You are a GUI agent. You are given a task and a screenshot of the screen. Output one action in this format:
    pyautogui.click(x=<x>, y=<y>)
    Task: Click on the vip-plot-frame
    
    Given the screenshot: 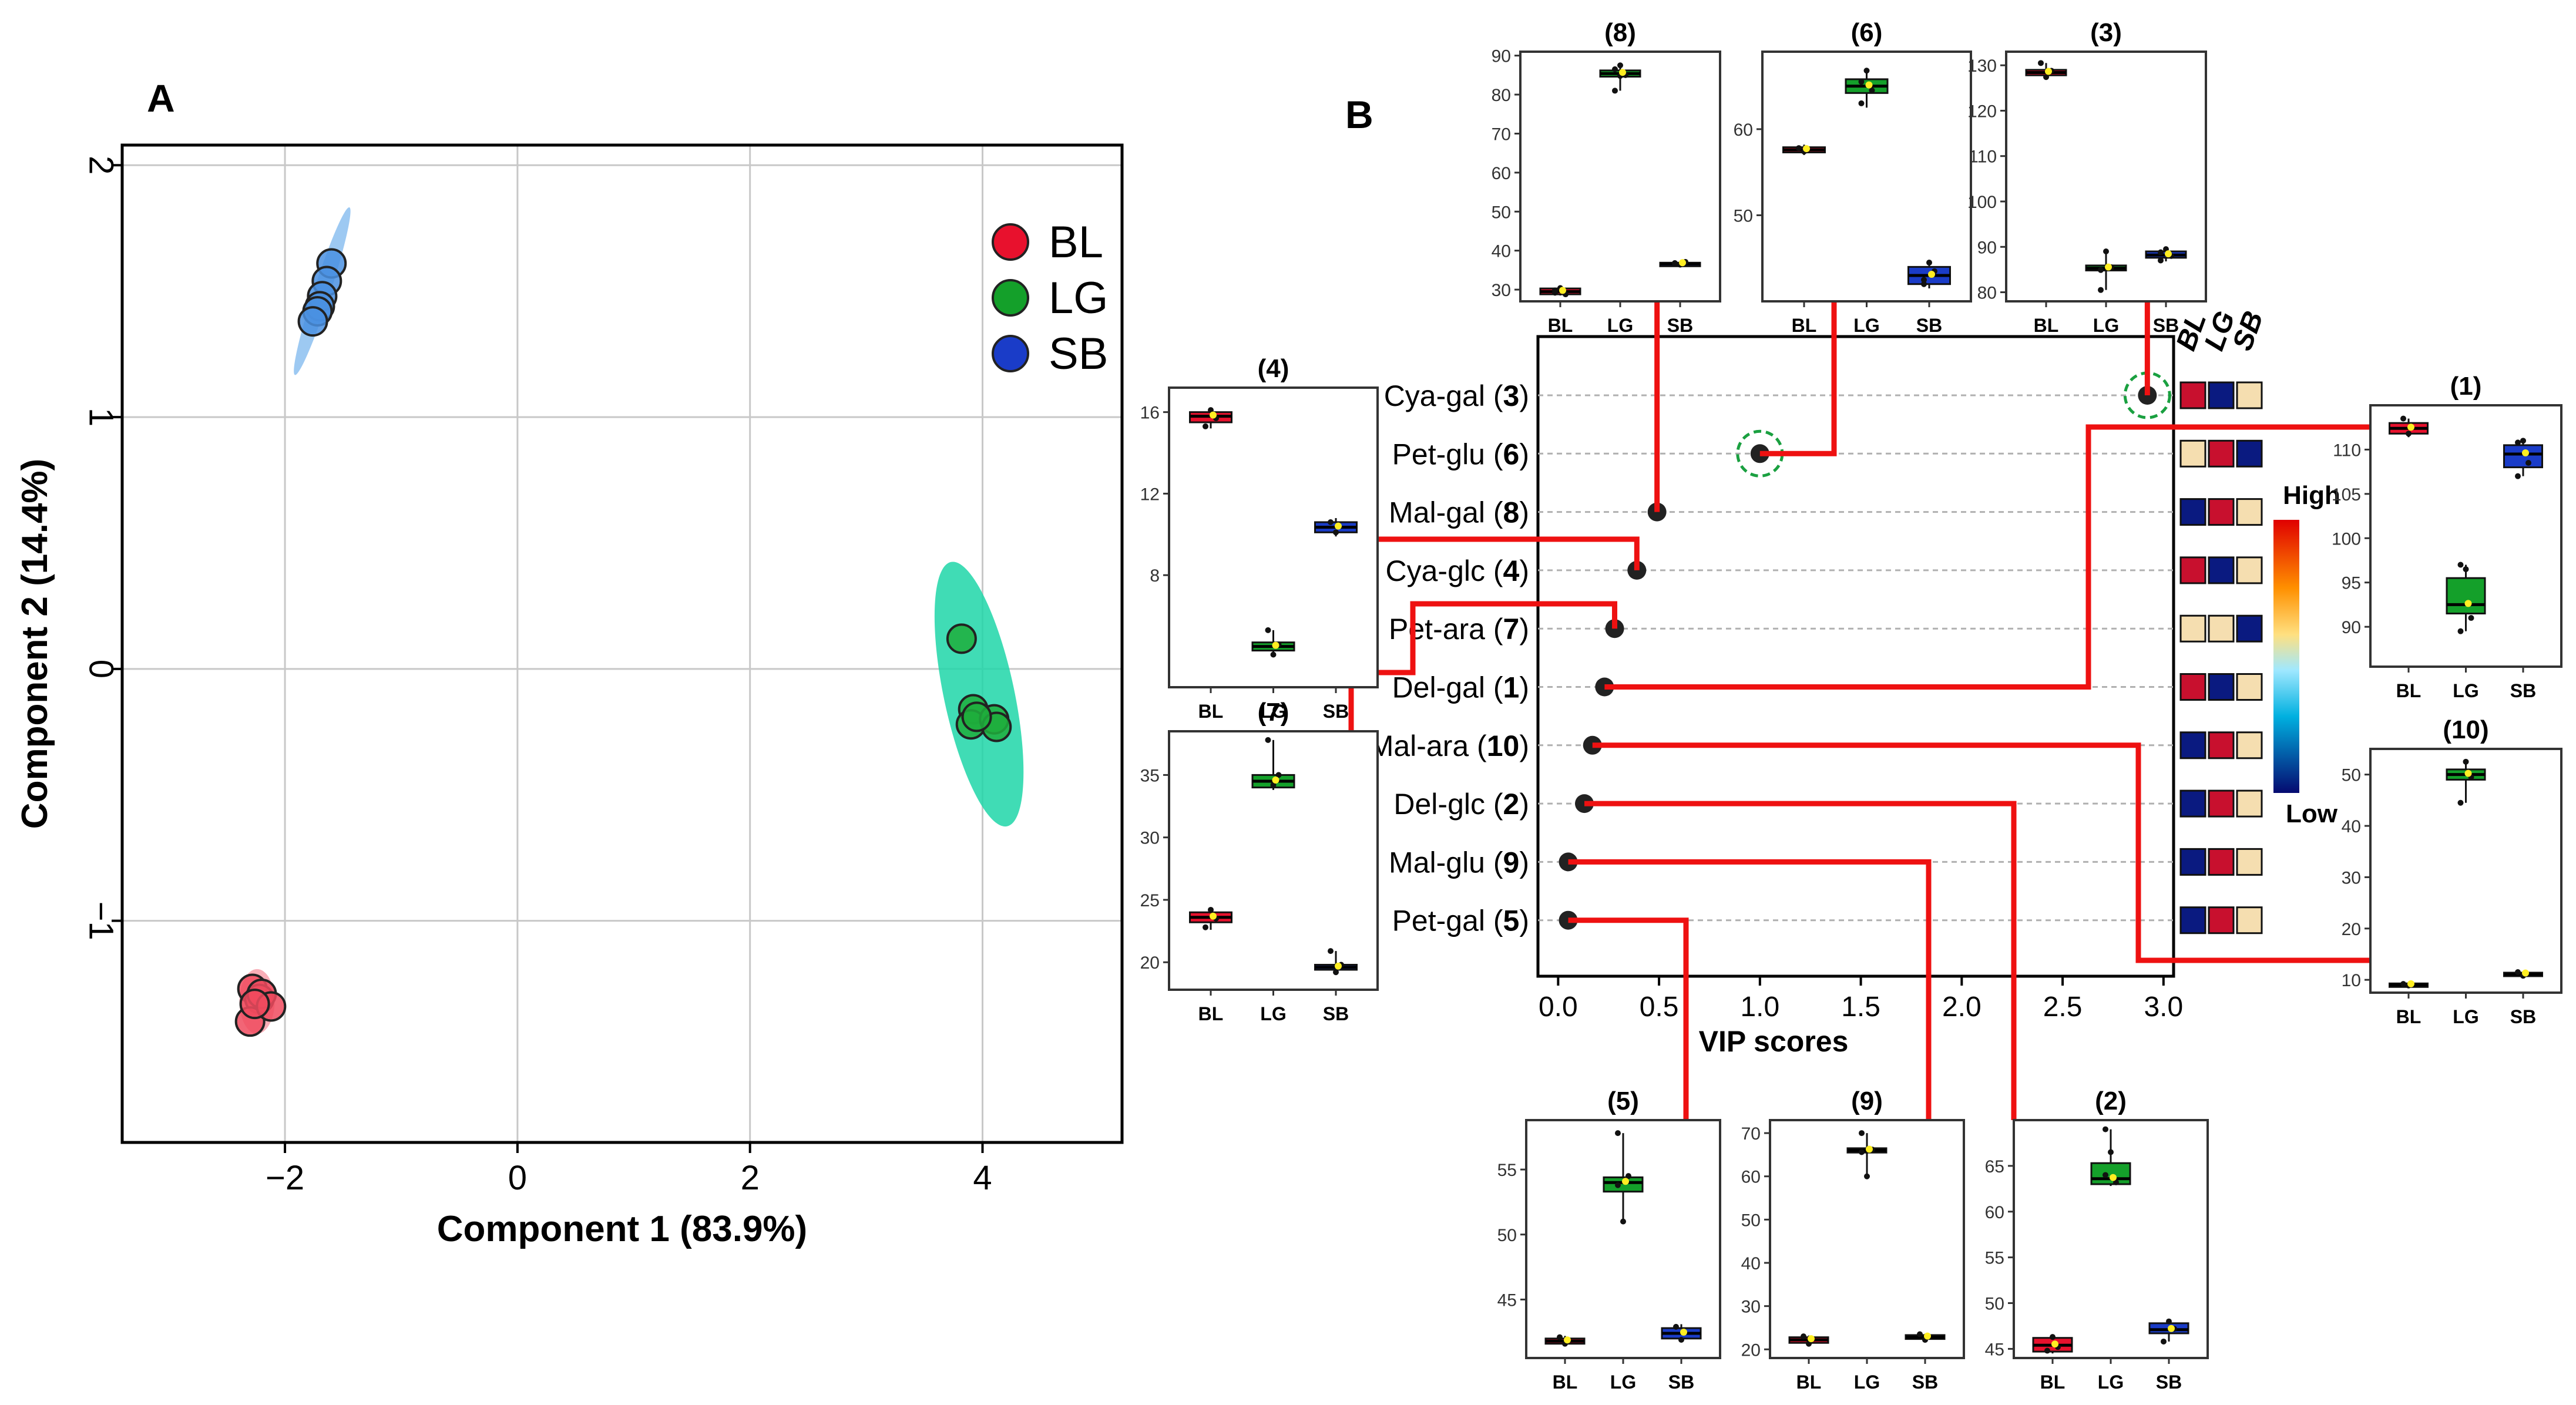 What is the action you would take?
    pyautogui.click(x=1855, y=656)
    